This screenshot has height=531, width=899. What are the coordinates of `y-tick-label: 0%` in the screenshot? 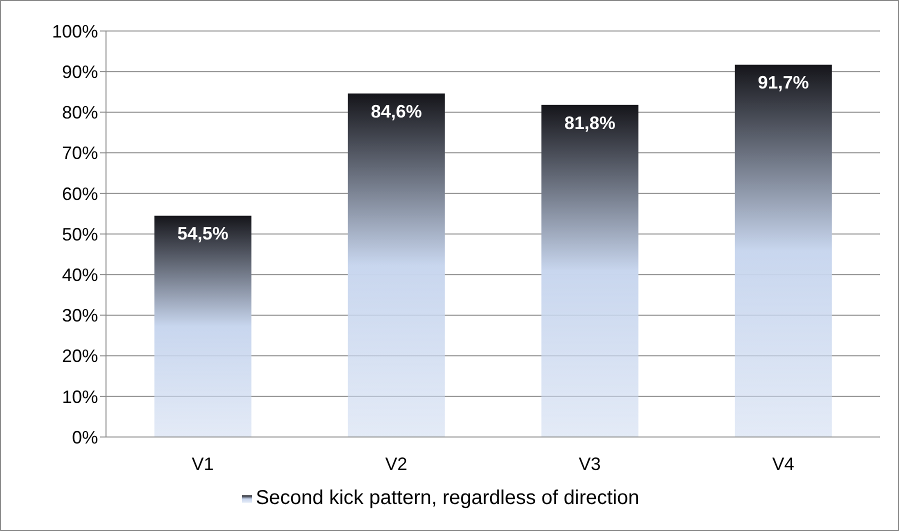 It's located at (85, 437).